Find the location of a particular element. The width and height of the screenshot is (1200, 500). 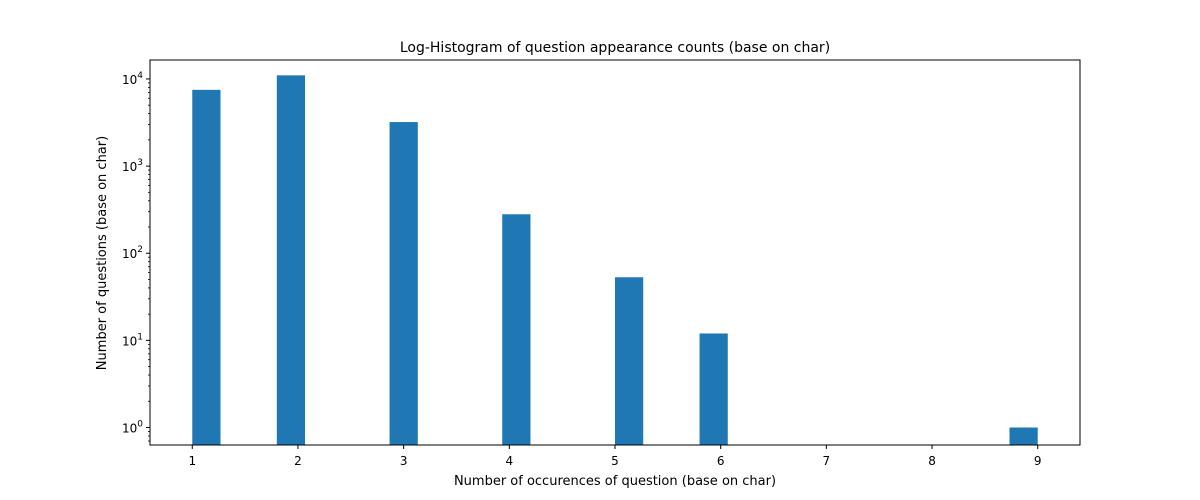

y-axis-label: Number of questions (base on char) is located at coordinates (102, 253).